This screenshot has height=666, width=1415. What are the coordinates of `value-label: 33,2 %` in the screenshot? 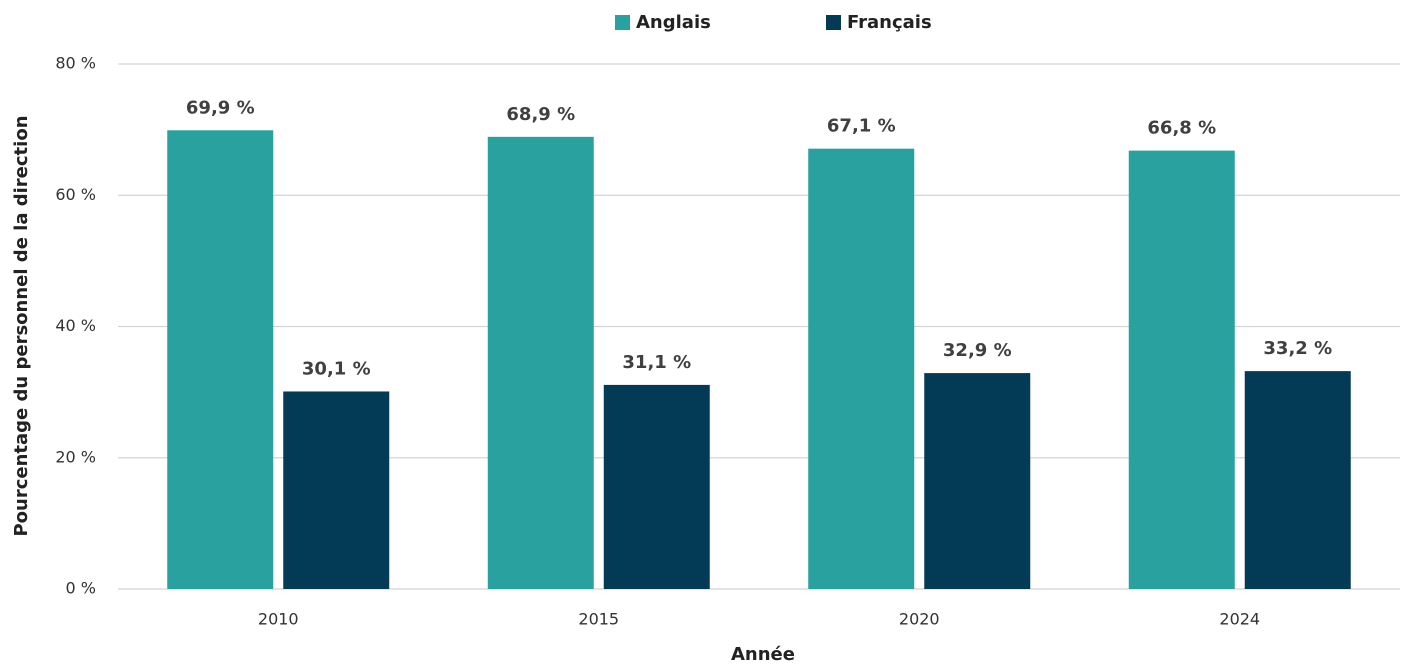 It's located at (1297, 348).